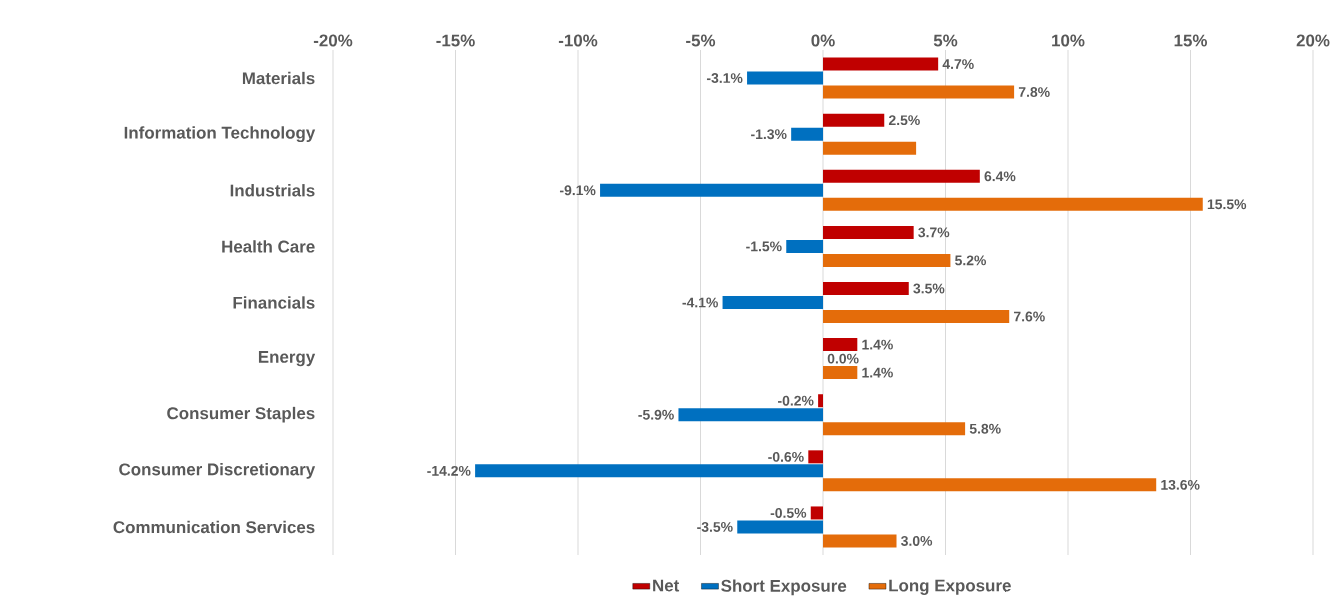 The width and height of the screenshot is (1344, 610). I want to click on data-label: -0.5%, so click(788, 513).